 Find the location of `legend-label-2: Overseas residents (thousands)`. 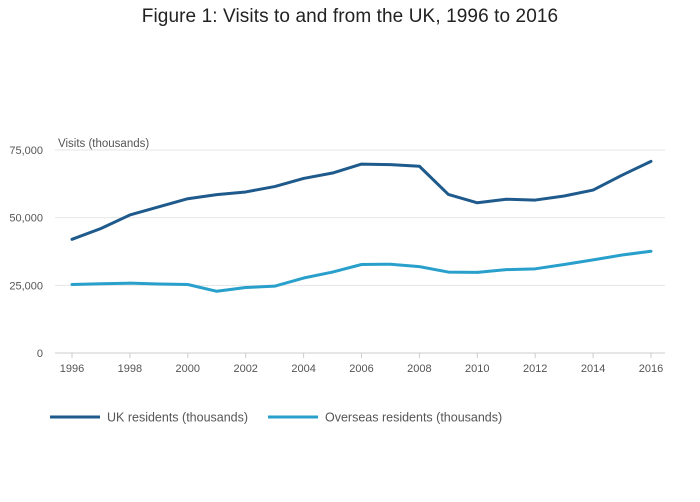

legend-label-2: Overseas residents (thousands) is located at coordinates (413, 418).